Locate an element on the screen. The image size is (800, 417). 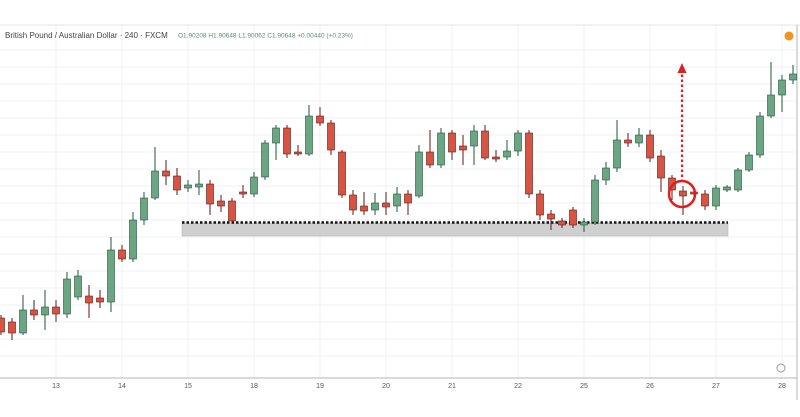
x-tick-label: 18 is located at coordinates (254, 386).